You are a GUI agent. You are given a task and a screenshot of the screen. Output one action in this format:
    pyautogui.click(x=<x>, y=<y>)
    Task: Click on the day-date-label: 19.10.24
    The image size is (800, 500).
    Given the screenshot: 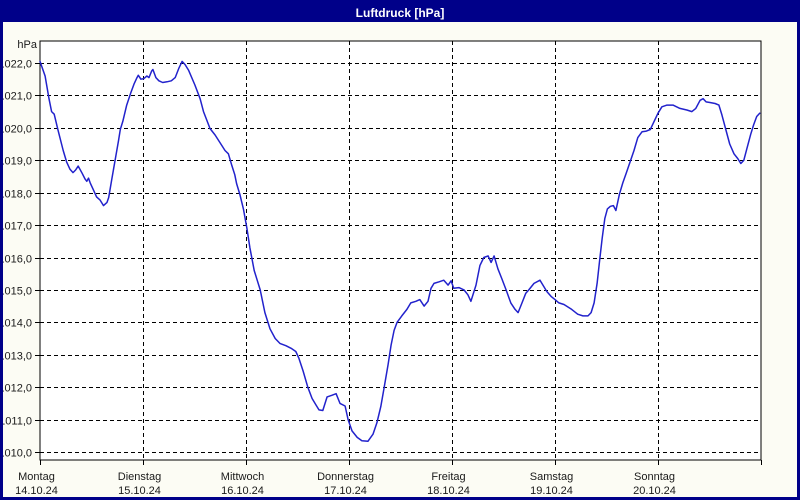 What is the action you would take?
    pyautogui.click(x=551, y=491)
    